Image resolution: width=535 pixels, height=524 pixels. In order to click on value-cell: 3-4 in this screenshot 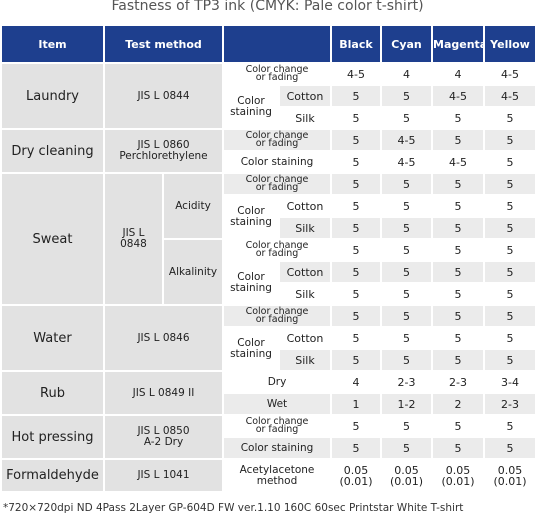, I will do `click(509, 382)`.